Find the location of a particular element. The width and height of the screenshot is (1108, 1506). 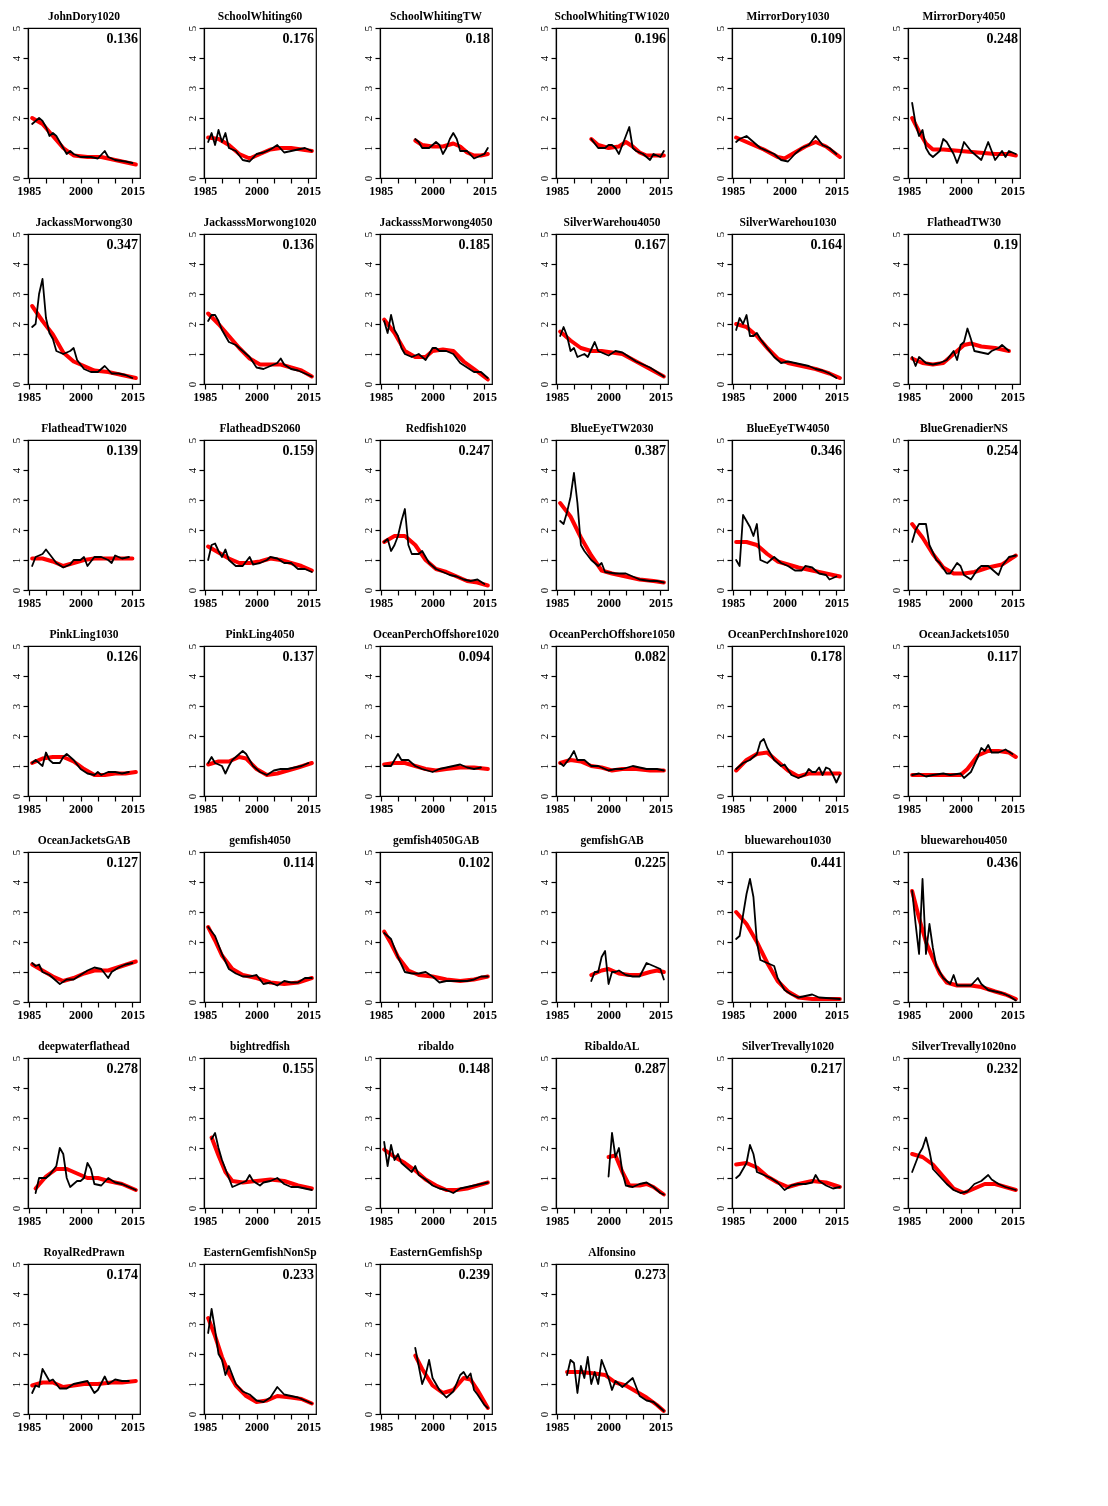

annotation: 0.19 is located at coordinates (1005, 244).